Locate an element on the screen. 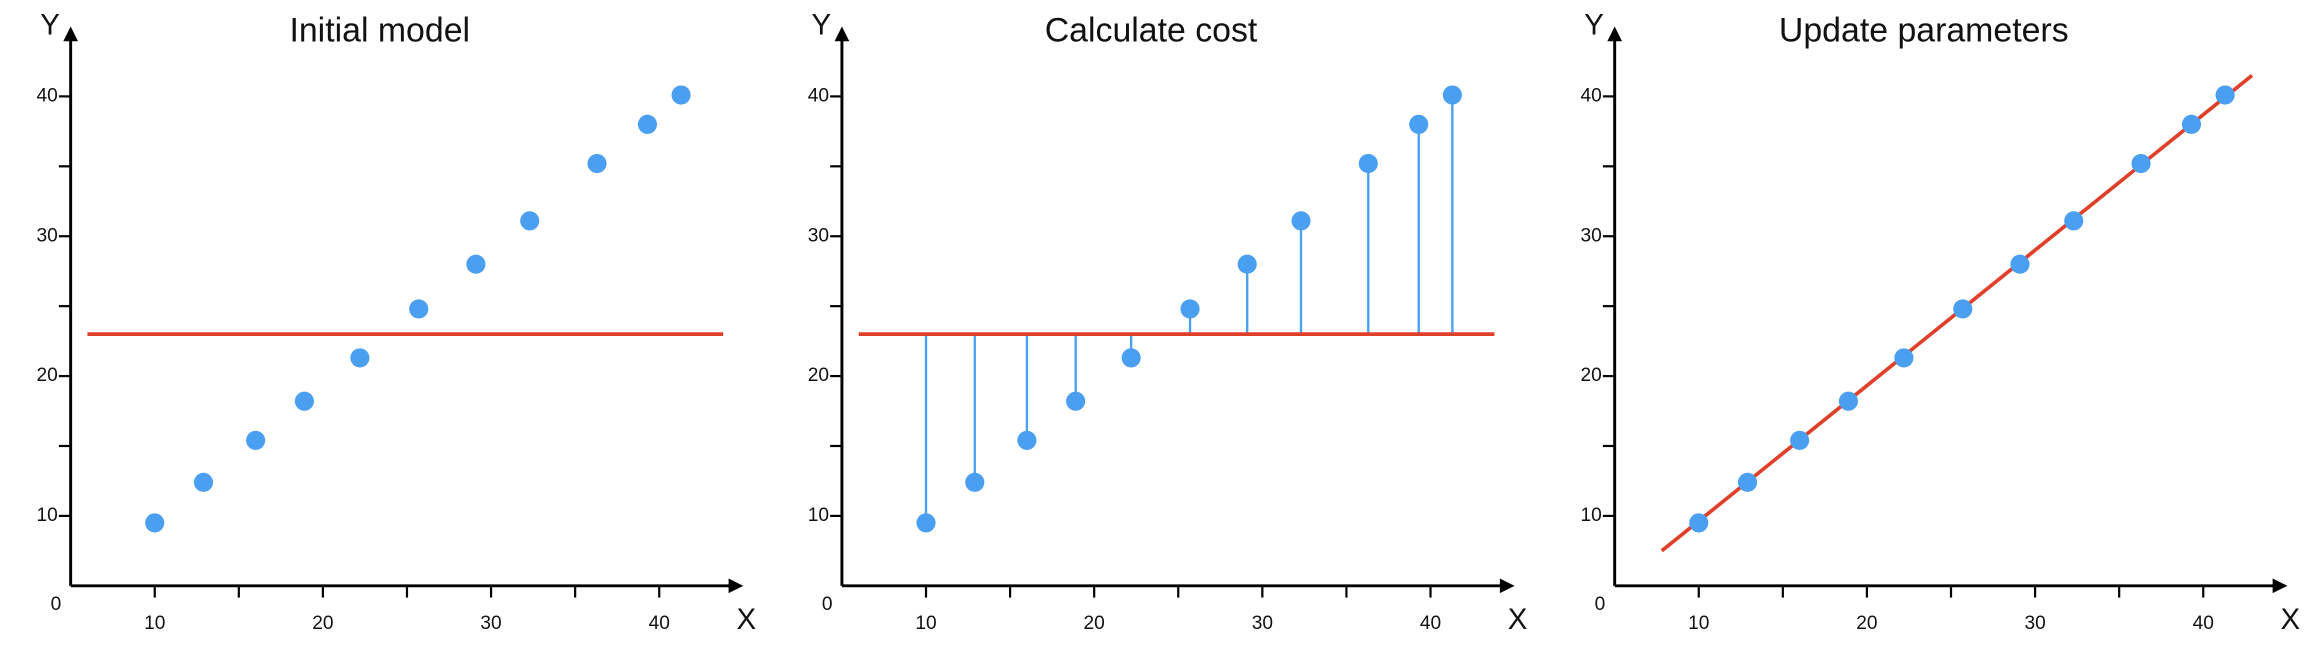  chart-title: Initial model is located at coordinates (379, 30).